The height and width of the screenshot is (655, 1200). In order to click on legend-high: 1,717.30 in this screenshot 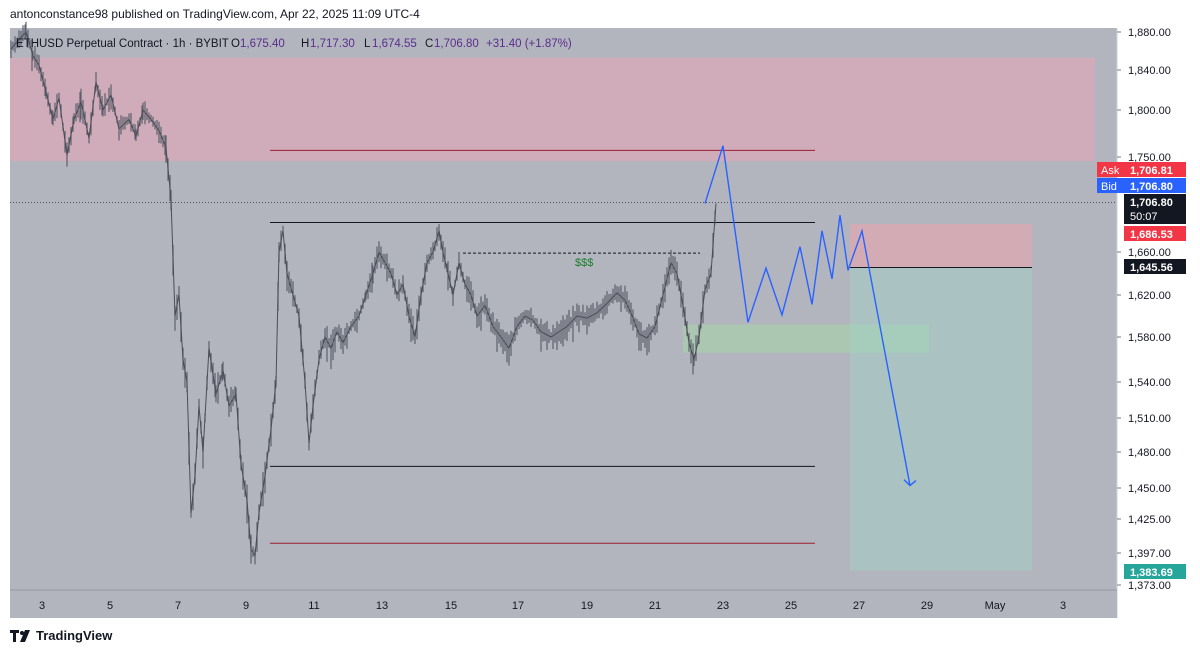, I will do `click(332, 44)`.